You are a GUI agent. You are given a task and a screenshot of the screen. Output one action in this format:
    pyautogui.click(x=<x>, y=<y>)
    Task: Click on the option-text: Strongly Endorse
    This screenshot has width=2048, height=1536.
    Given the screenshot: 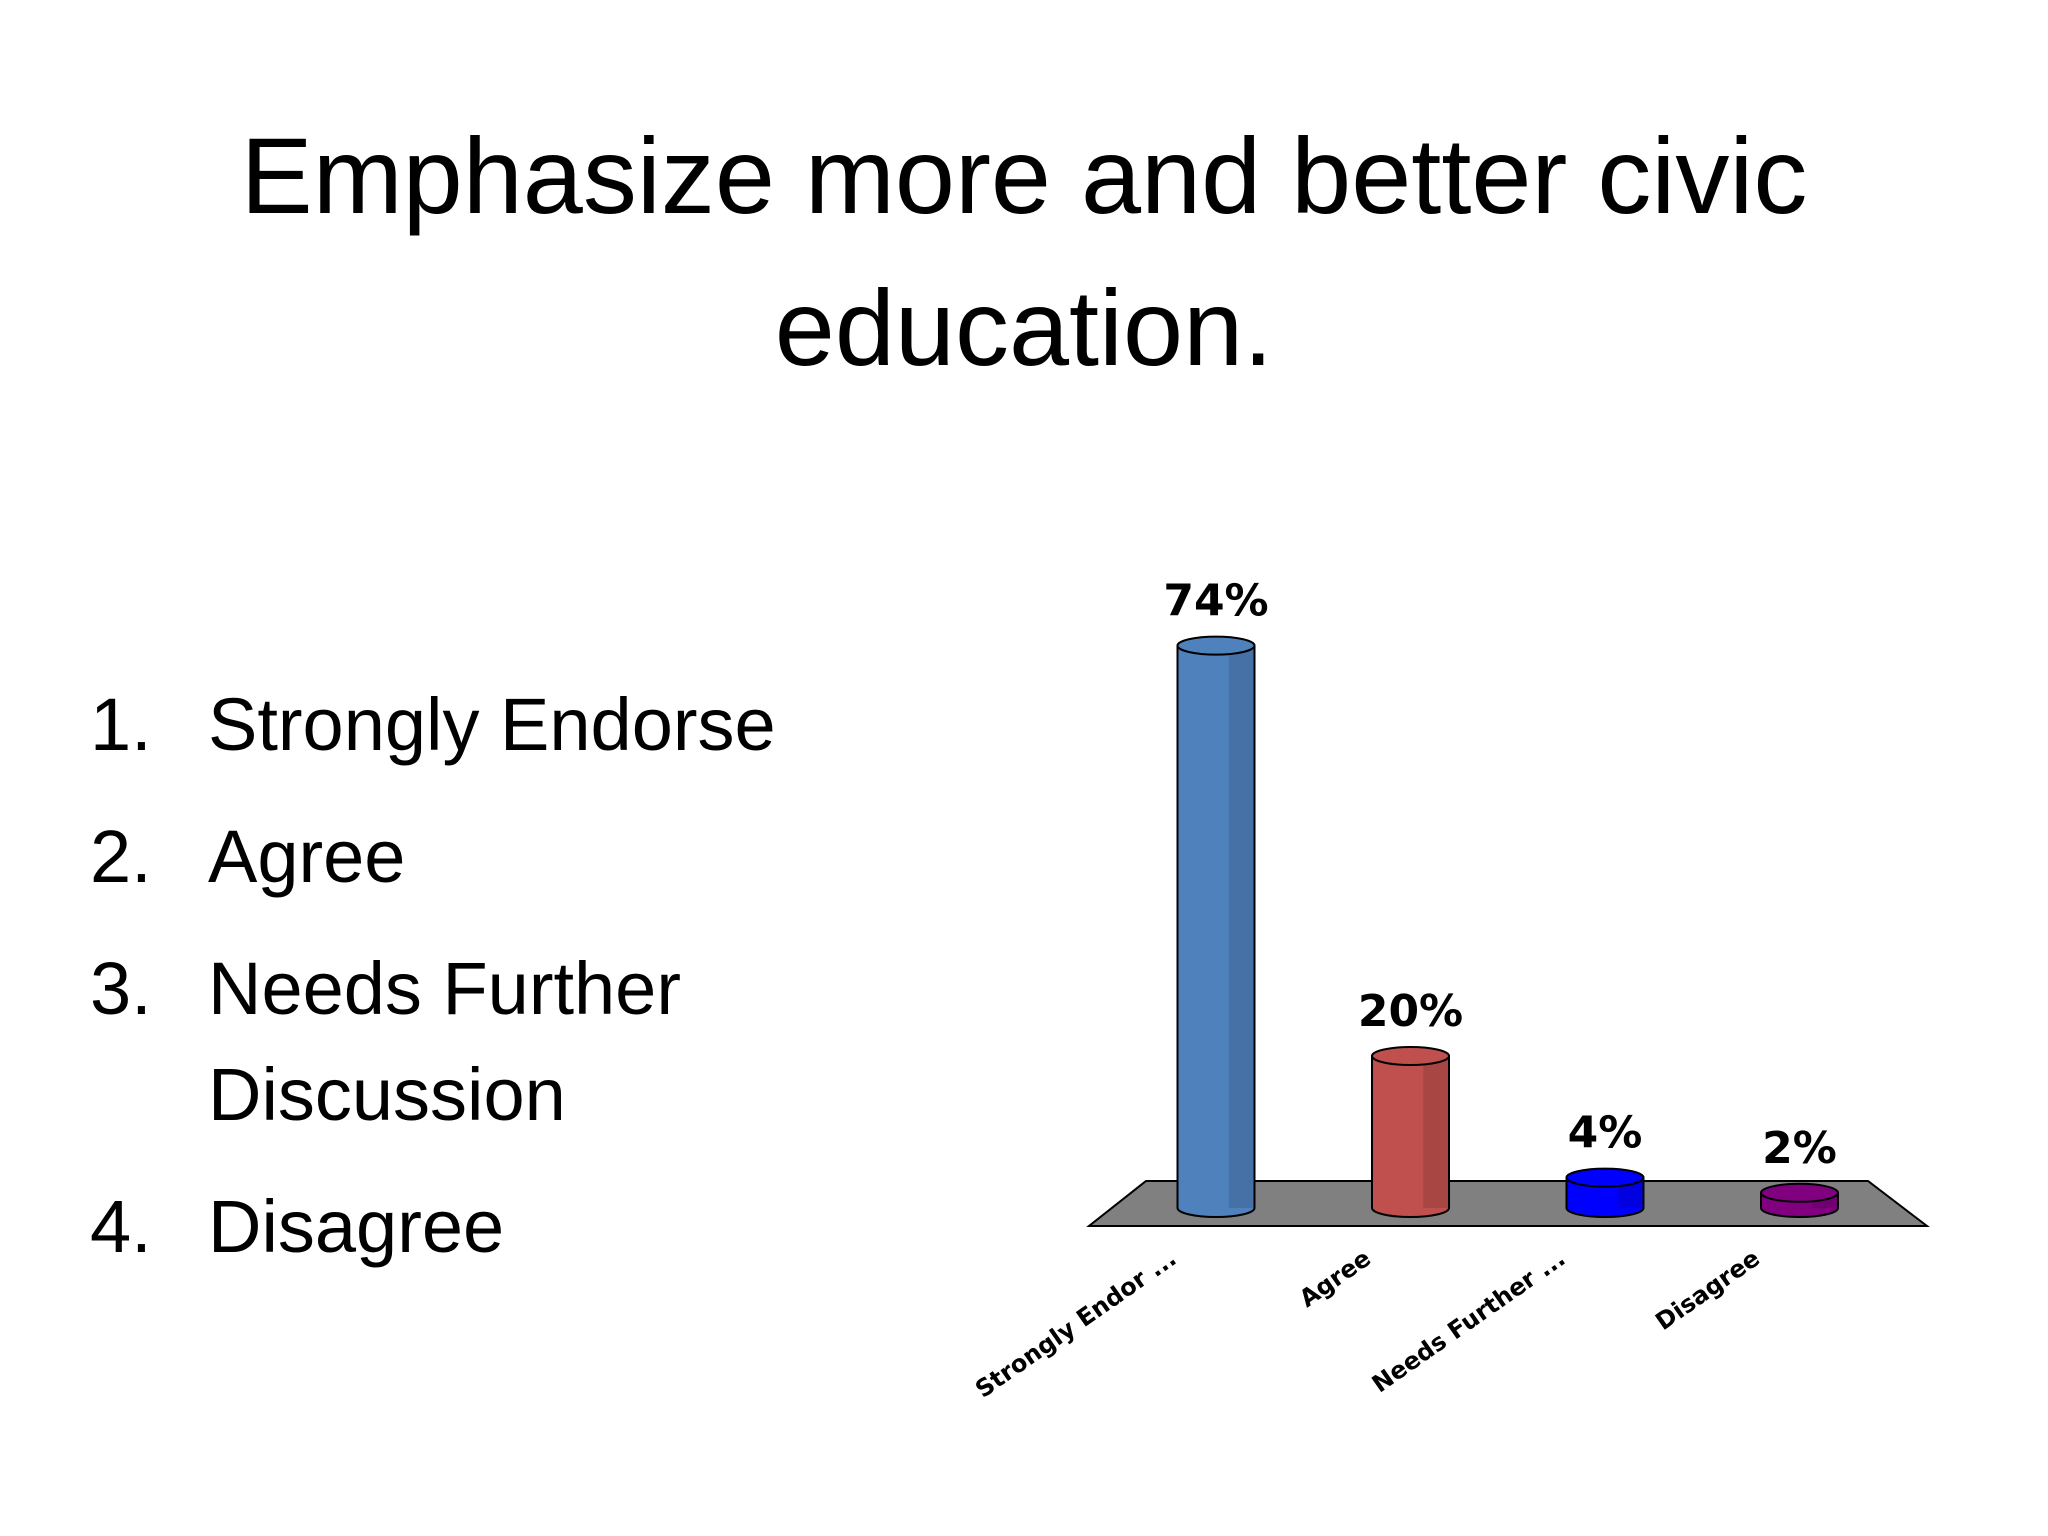 What is the action you would take?
    pyautogui.click(x=492, y=724)
    